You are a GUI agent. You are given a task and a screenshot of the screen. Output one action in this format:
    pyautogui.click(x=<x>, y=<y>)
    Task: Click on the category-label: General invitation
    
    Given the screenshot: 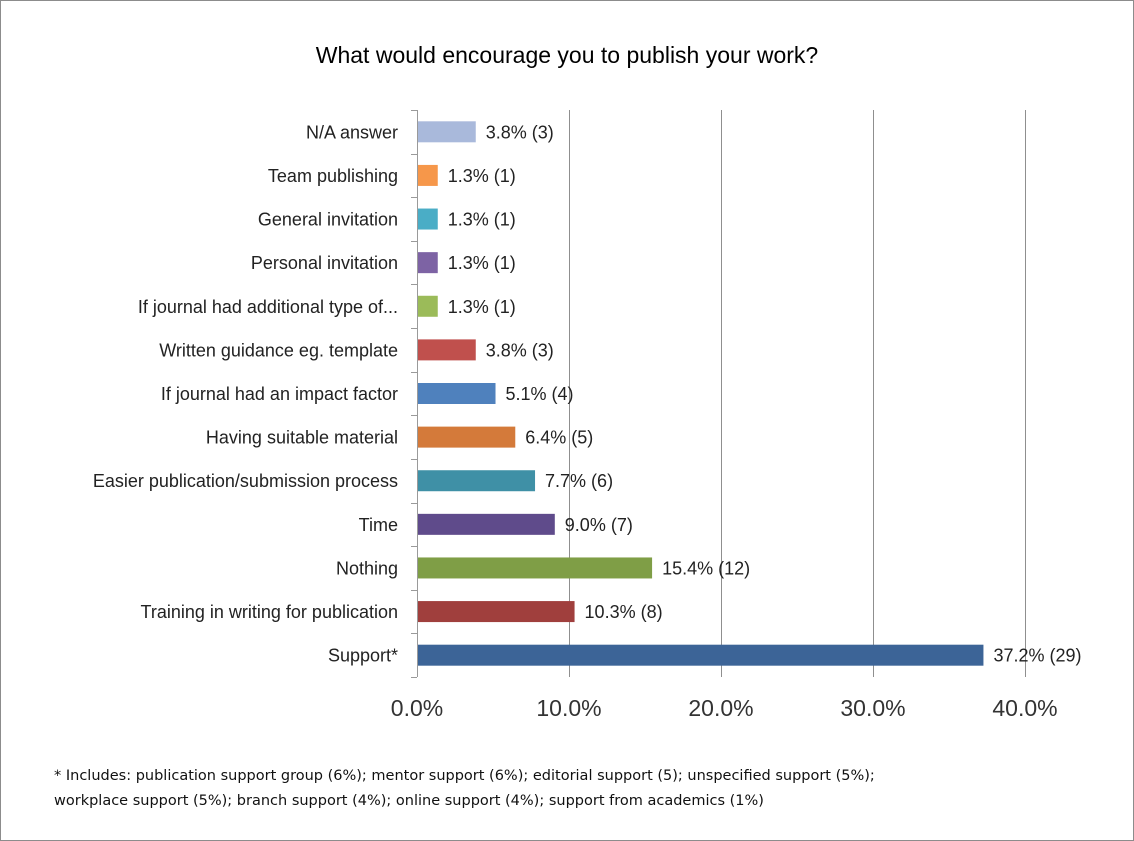 What is the action you would take?
    pyautogui.click(x=328, y=220)
    